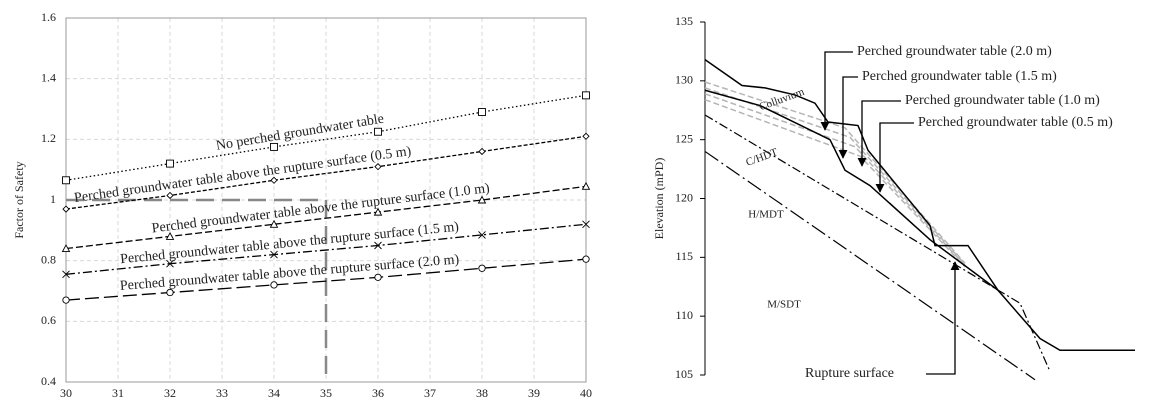 This screenshot has width=1168, height=405. What do you see at coordinates (482, 393) in the screenshot?
I see `x-tick-label: 38` at bounding box center [482, 393].